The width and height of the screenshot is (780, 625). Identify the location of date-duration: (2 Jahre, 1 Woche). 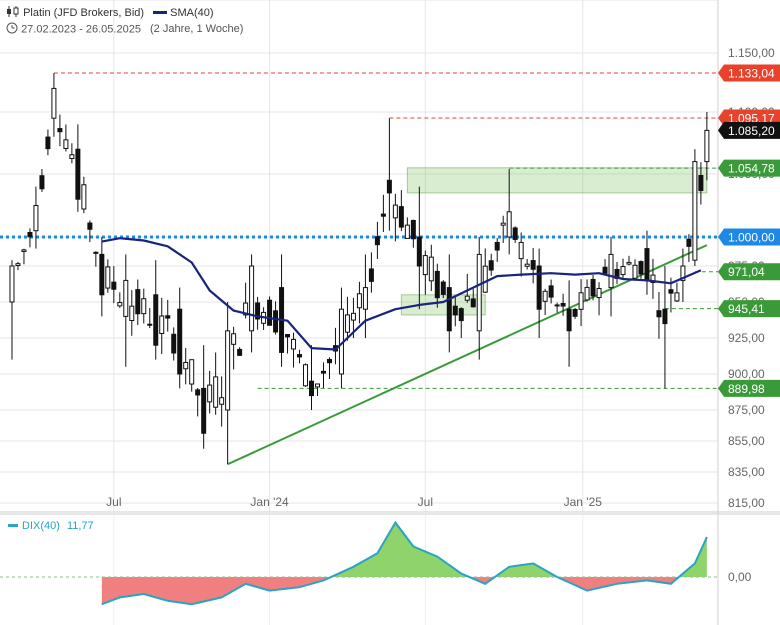
(197, 29).